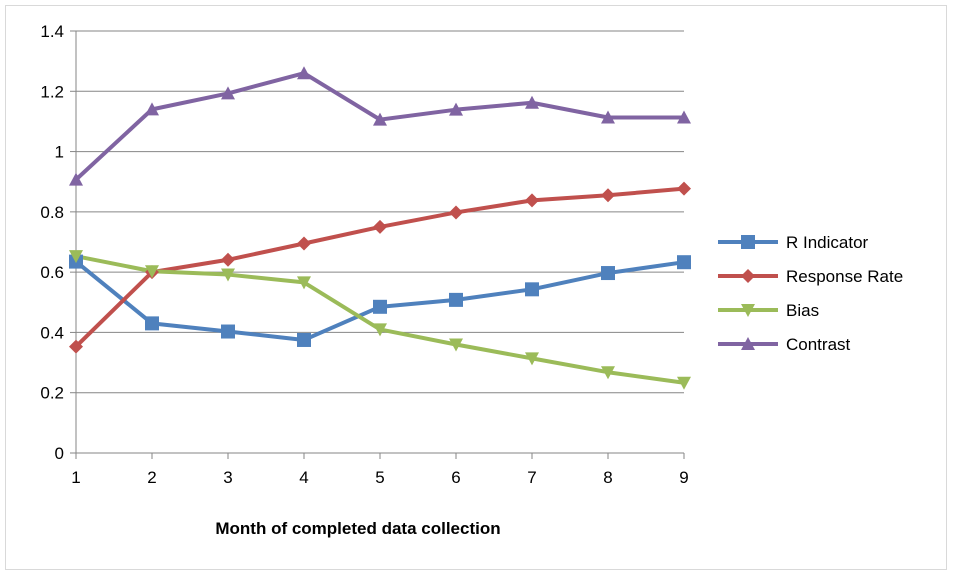  I want to click on x-tick-label: 4, so click(303, 477).